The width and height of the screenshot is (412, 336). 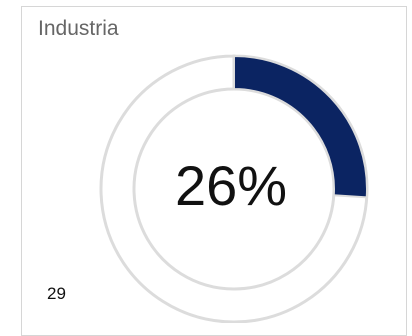 What do you see at coordinates (78, 28) in the screenshot?
I see `card-title: Industria` at bounding box center [78, 28].